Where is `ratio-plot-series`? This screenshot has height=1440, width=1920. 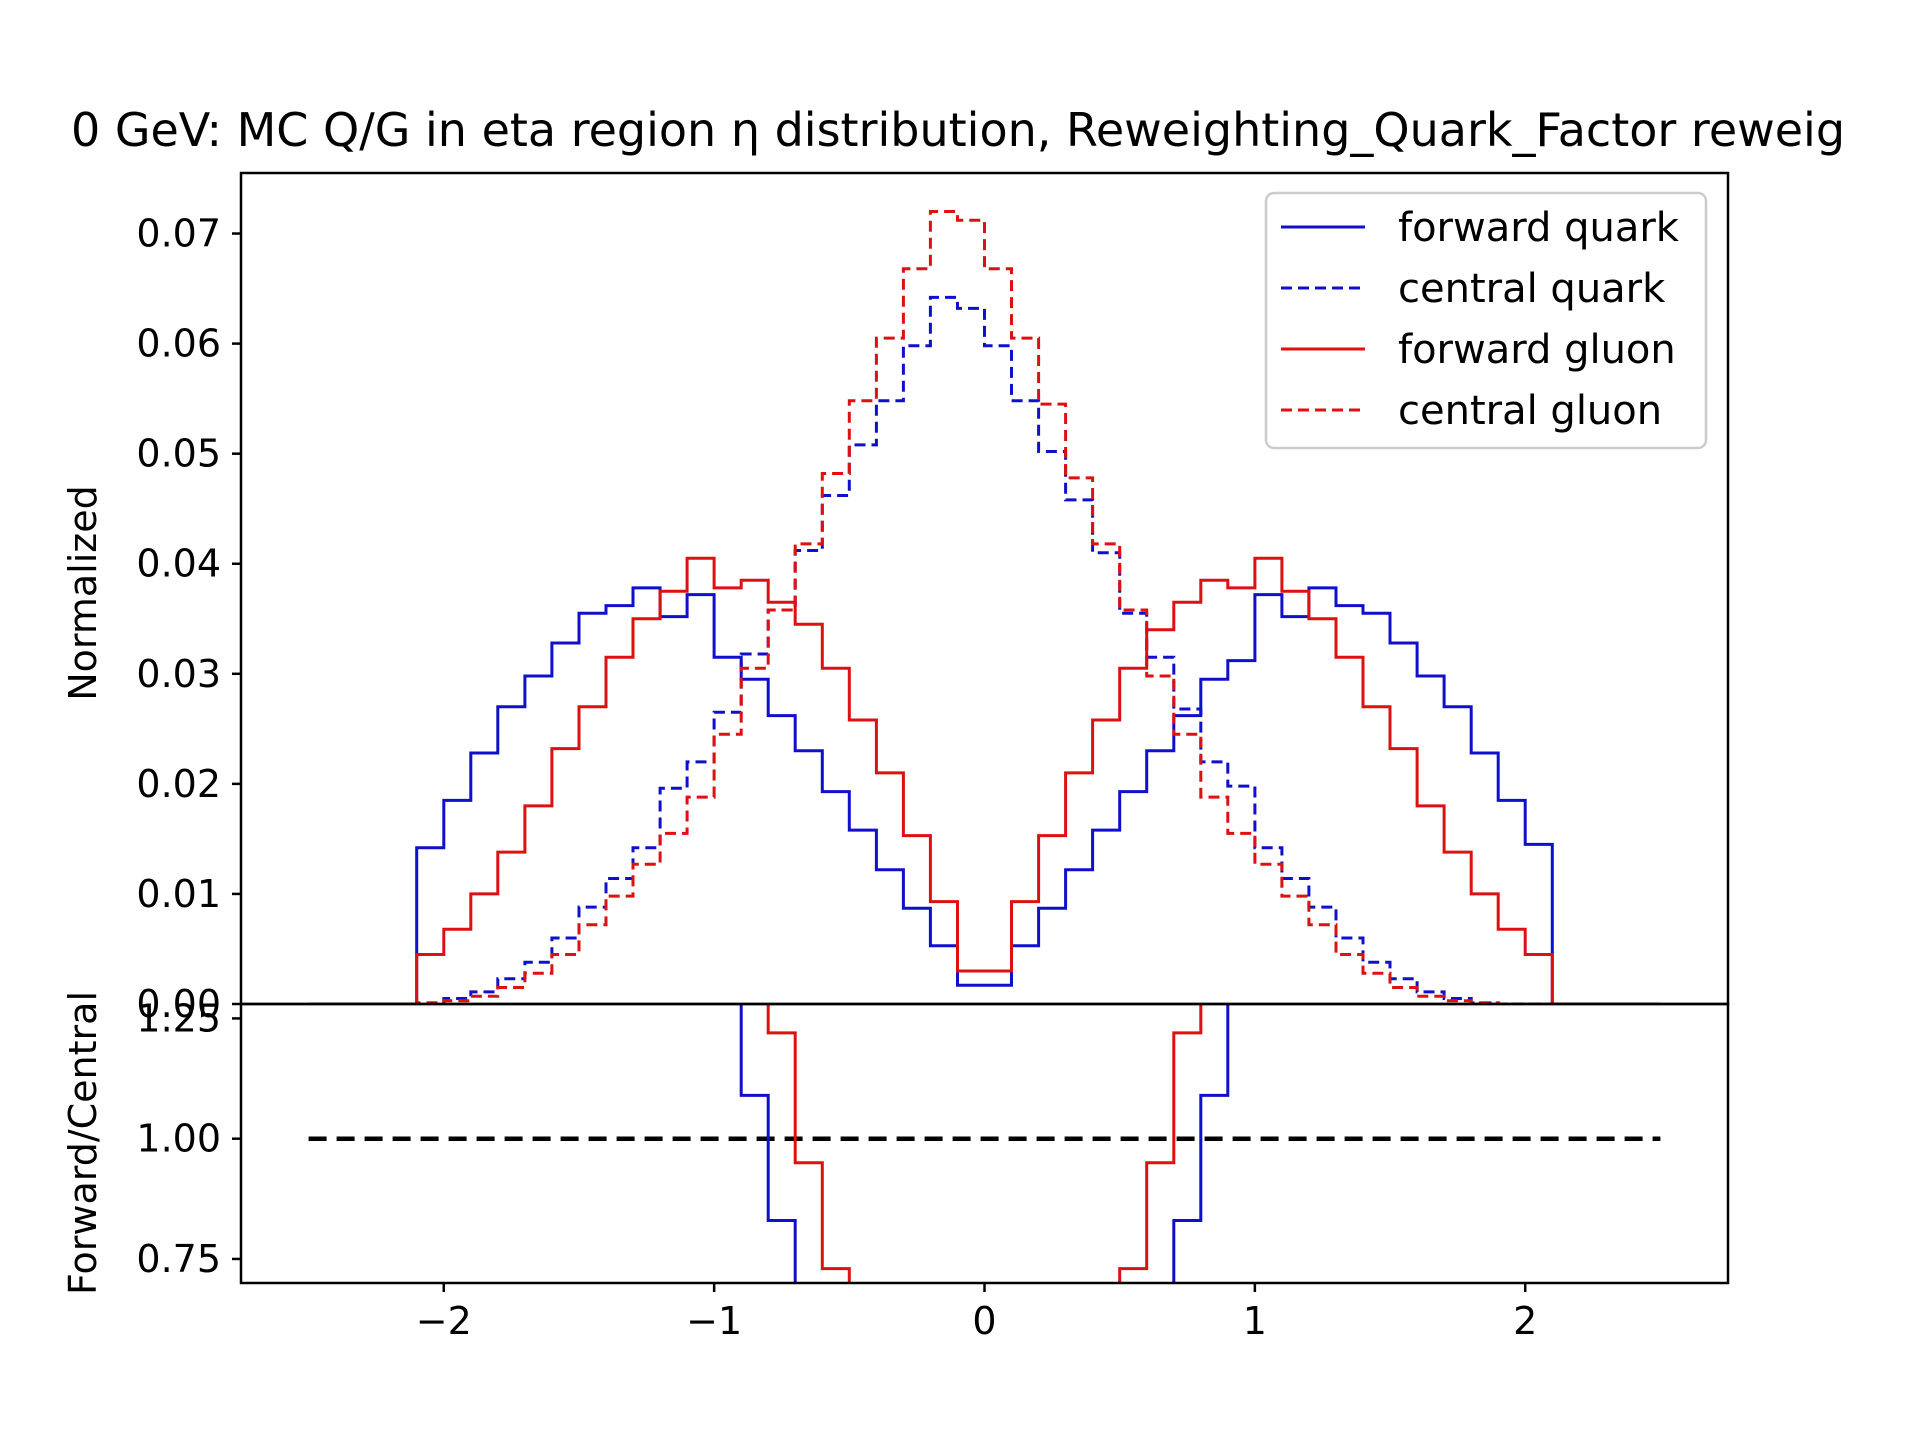 ratio-plot-series is located at coordinates (984, 1143).